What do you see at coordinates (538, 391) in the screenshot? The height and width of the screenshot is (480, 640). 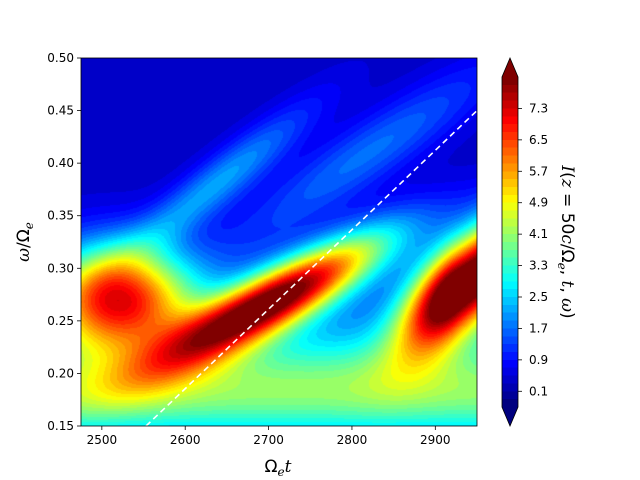 I see `colorbar-tick-label: 0.1` at bounding box center [538, 391].